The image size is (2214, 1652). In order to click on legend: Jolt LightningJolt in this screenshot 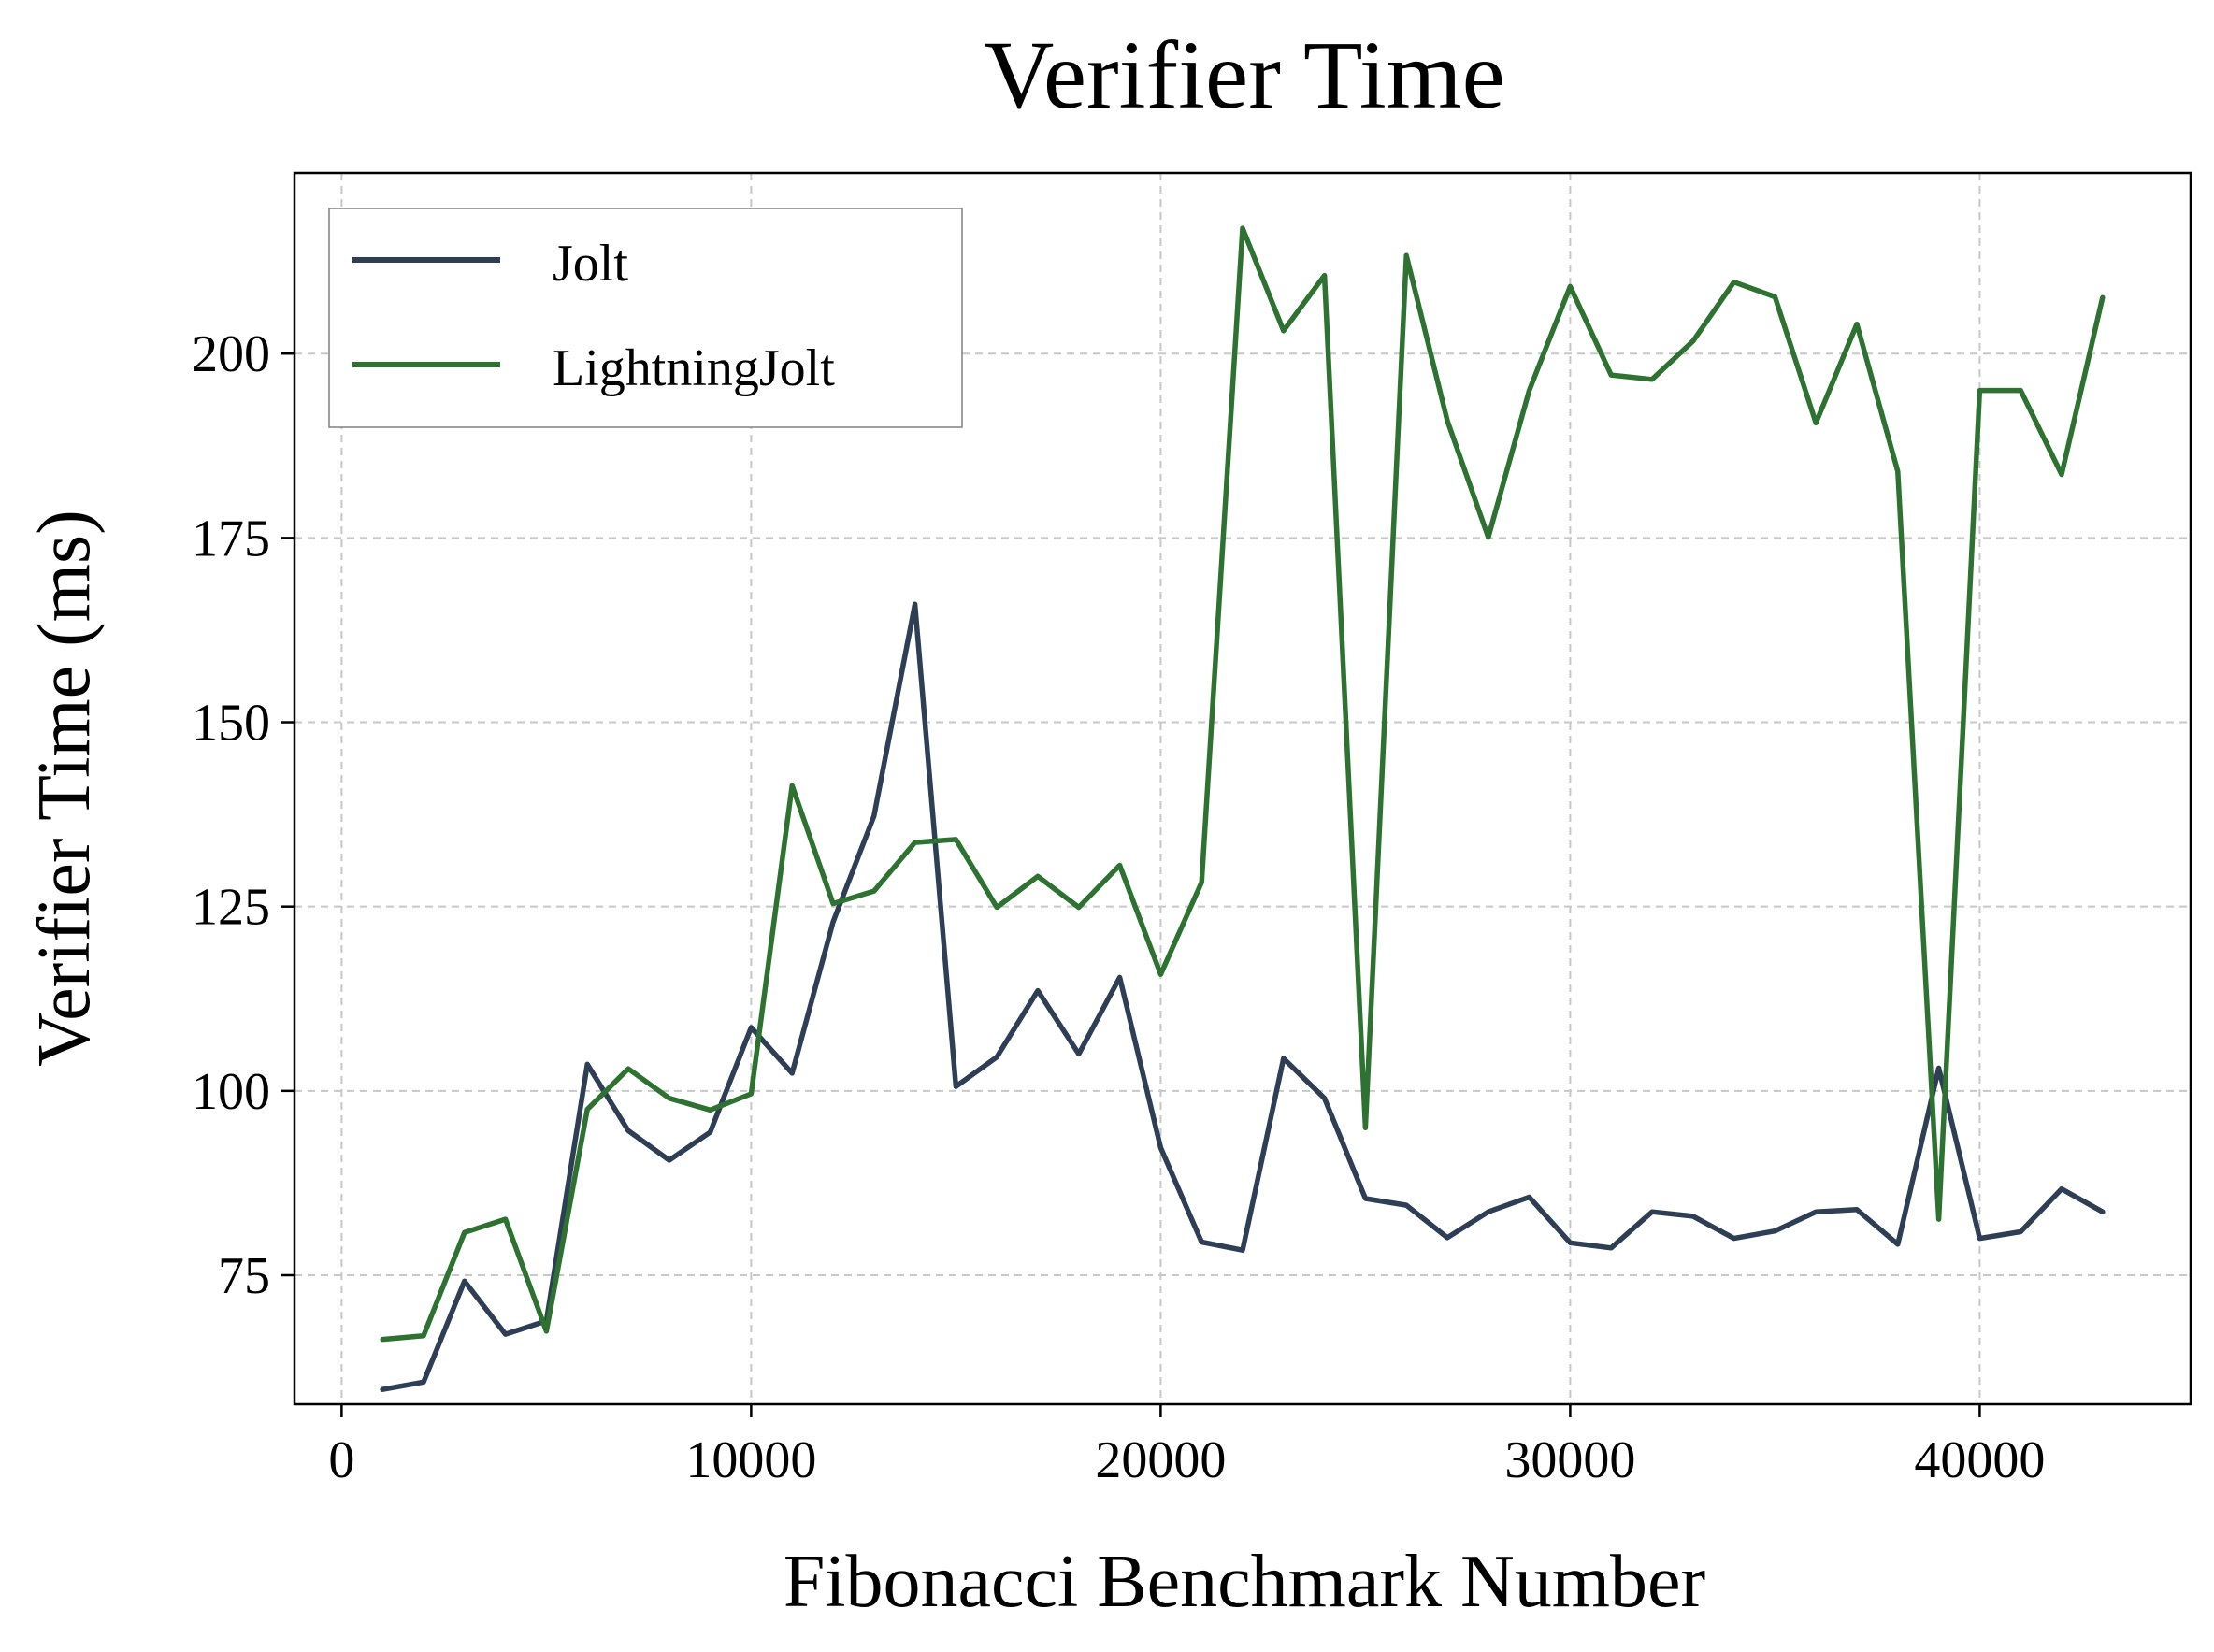, I will do `click(645, 318)`.